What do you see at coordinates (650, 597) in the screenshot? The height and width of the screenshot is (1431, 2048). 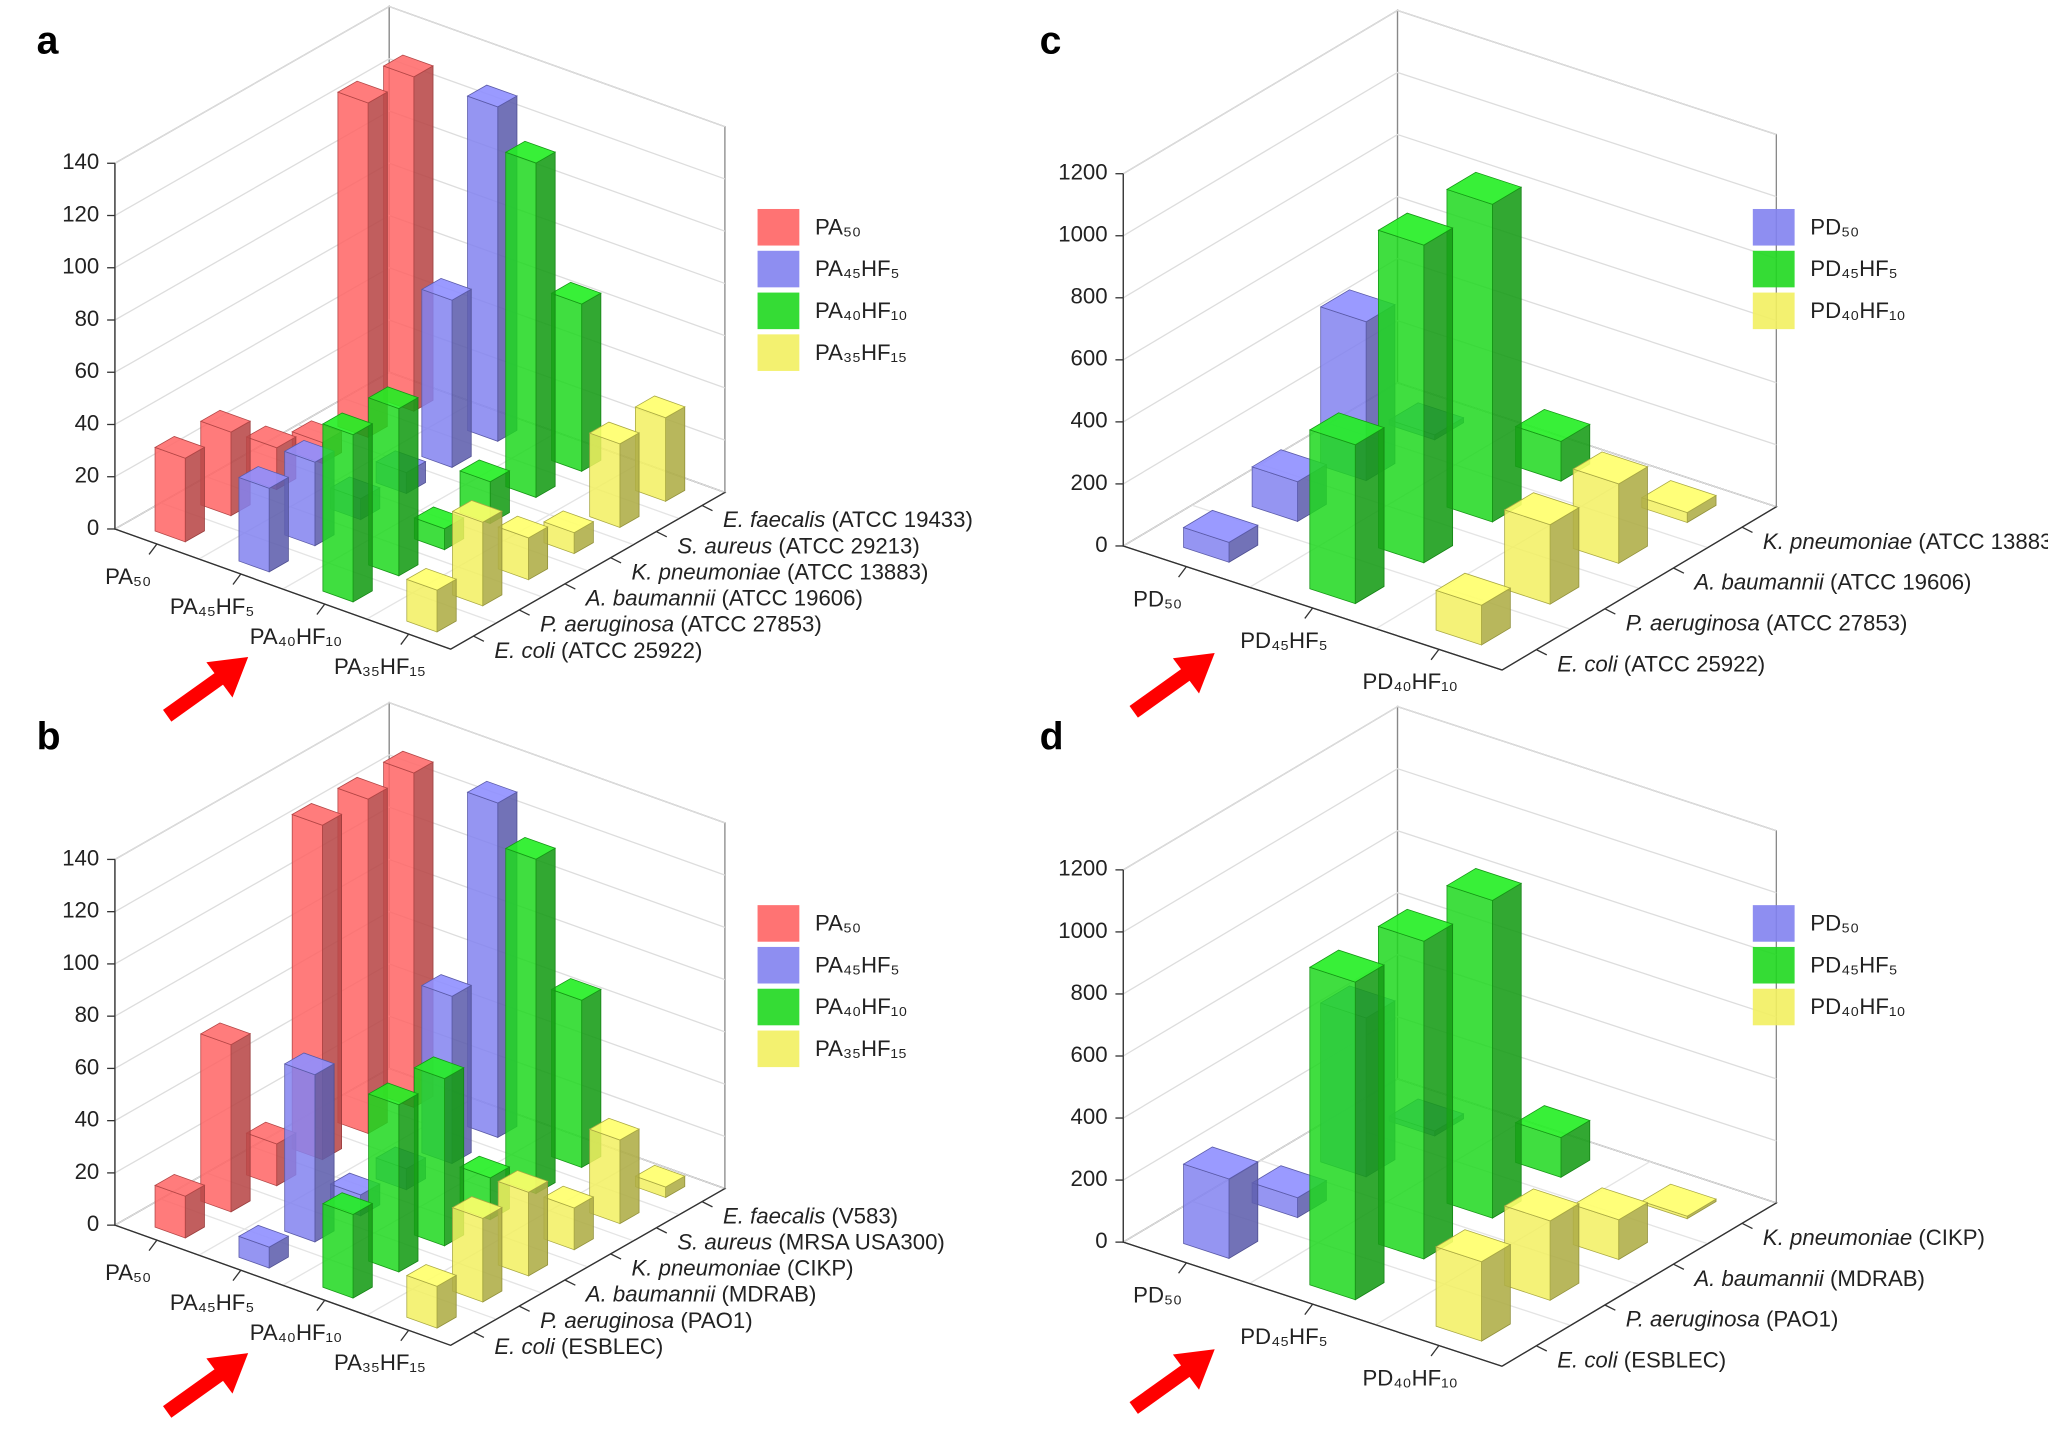 I see `species: A. baumannii` at bounding box center [650, 597].